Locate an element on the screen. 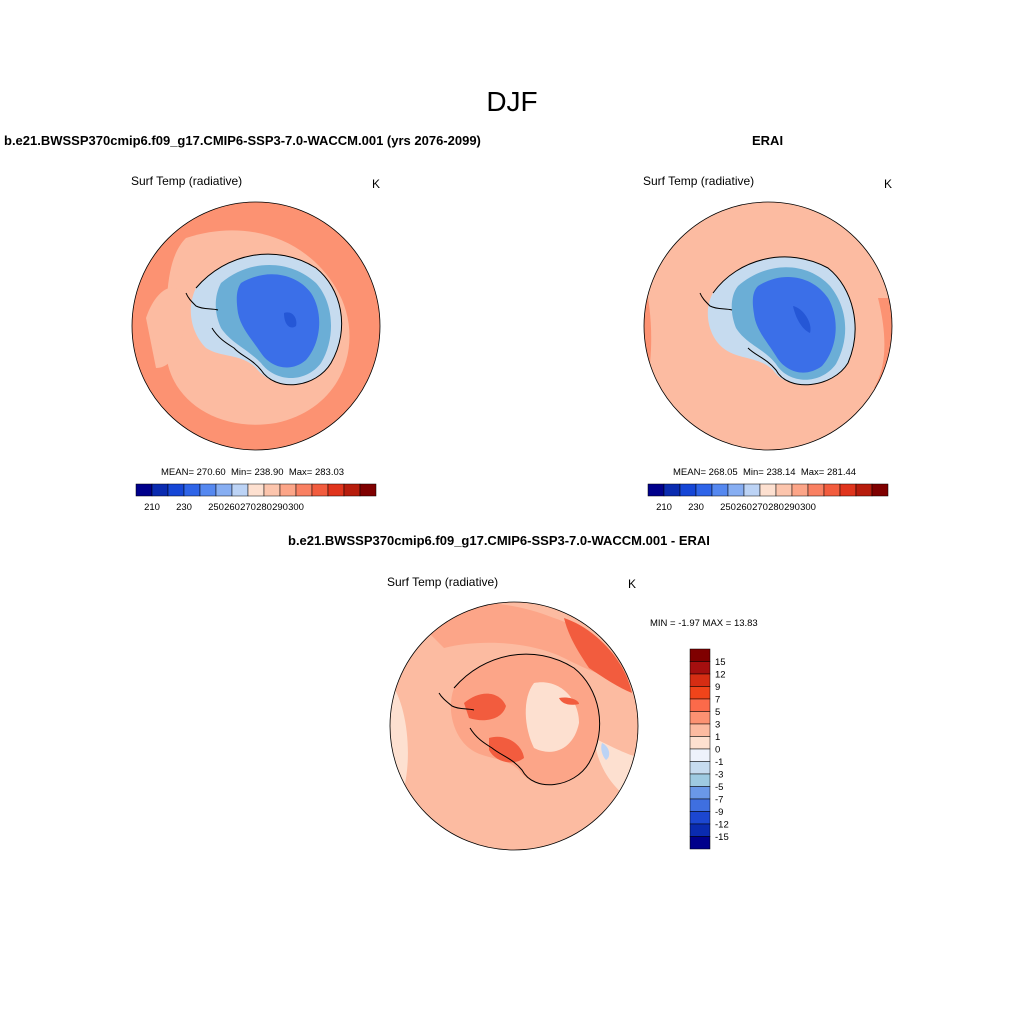 The height and width of the screenshot is (1024, 1024). panel1-colorbar-tick-label: 260 is located at coordinates (232, 507).